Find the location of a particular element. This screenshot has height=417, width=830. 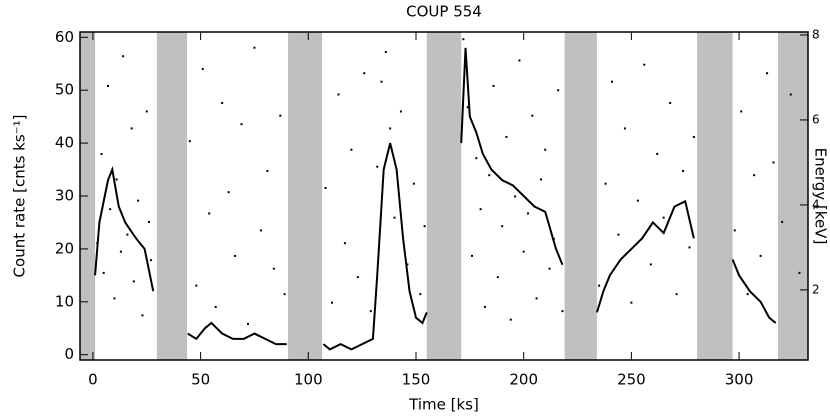

y2-tick-label: 6 is located at coordinates (816, 119).